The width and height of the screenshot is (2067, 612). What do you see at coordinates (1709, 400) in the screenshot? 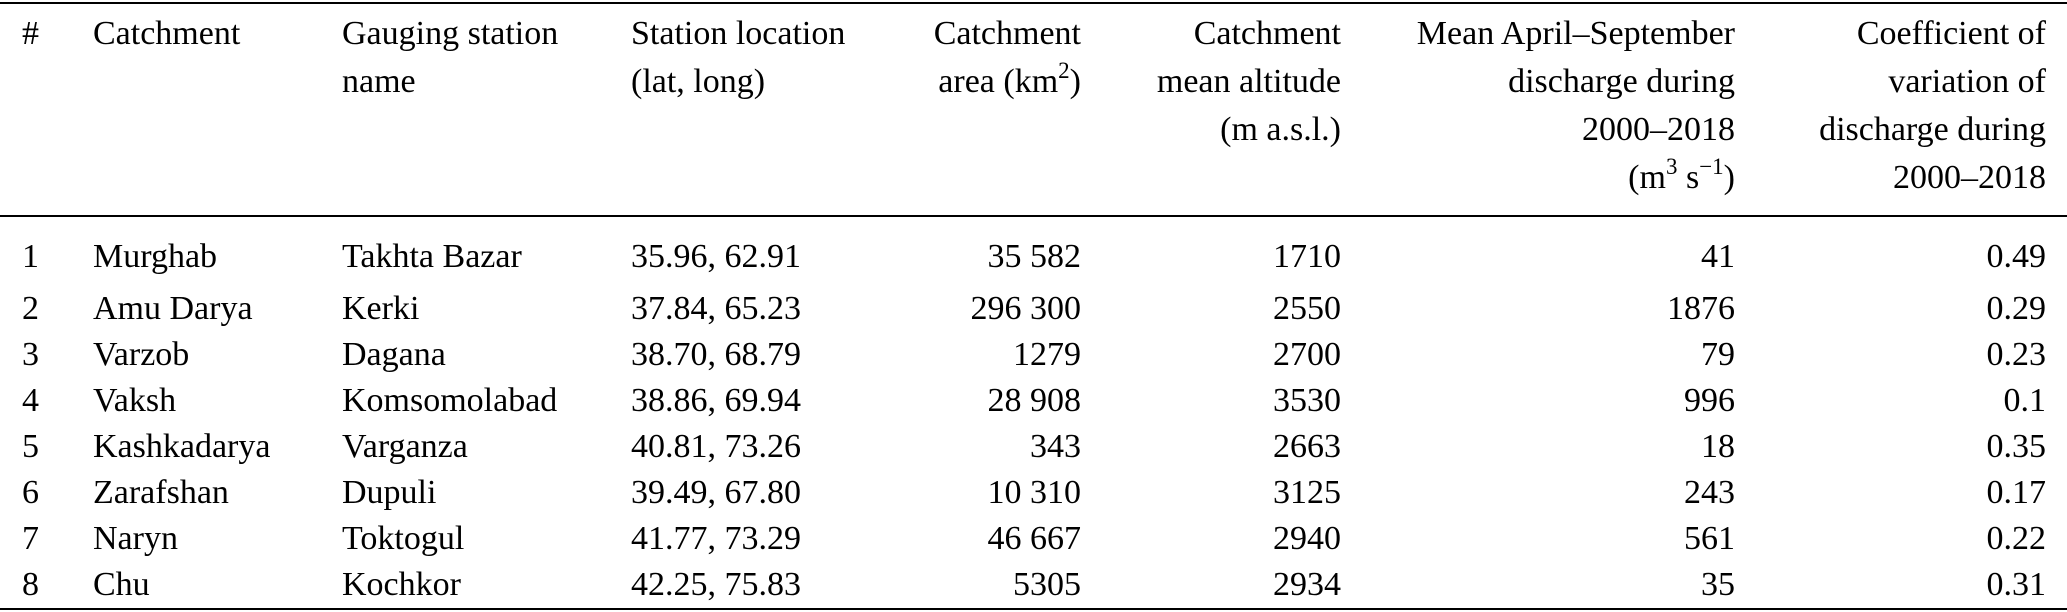
I see `cell-discharge: 996` at bounding box center [1709, 400].